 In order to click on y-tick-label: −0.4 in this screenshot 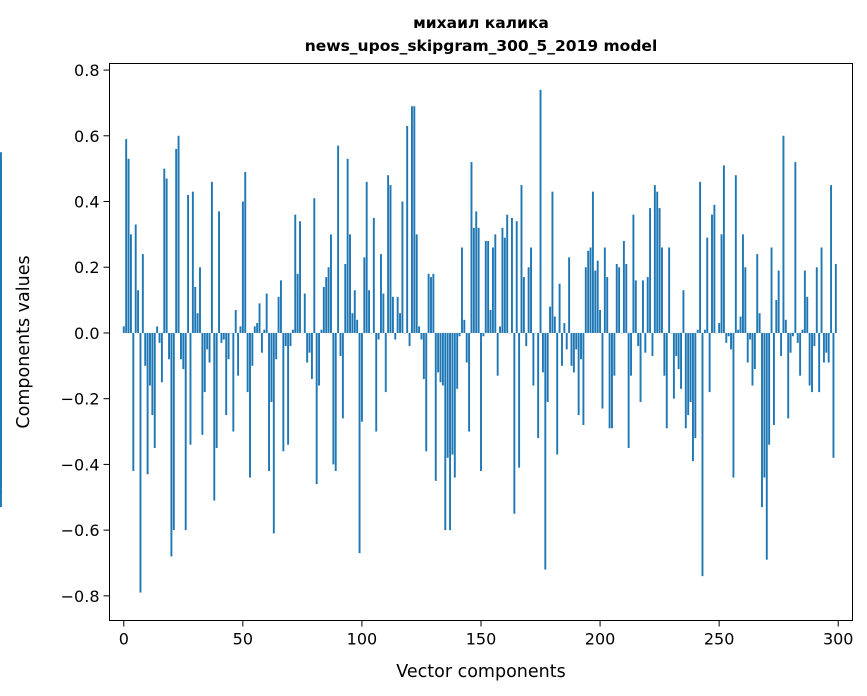, I will do `click(80, 464)`.